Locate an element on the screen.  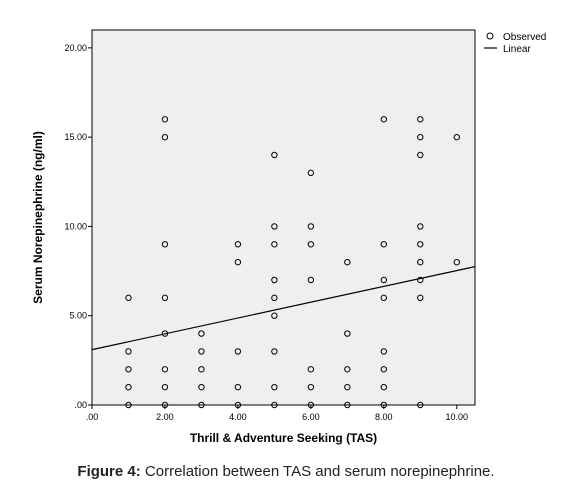
x-tick-label: 8.00 is located at coordinates (384, 417).